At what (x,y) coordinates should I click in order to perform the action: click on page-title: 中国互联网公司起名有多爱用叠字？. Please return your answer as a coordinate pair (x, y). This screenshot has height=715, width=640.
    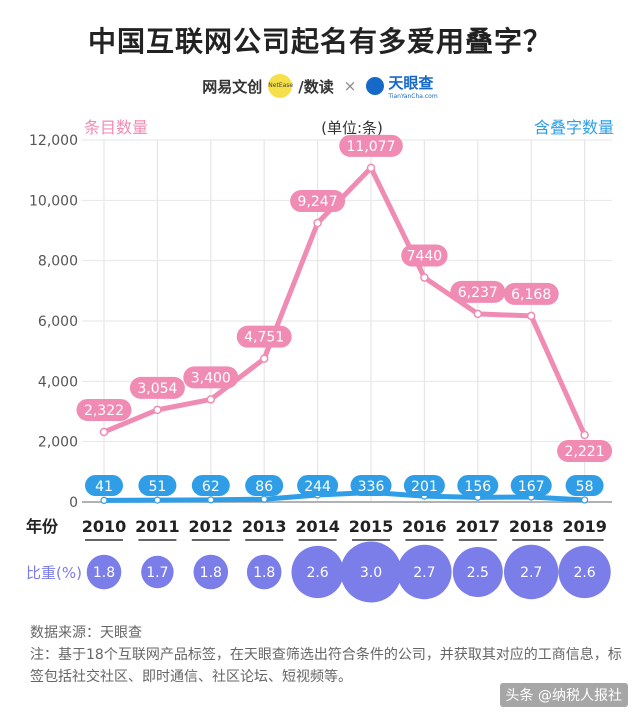
    Looking at the image, I should click on (319, 41).